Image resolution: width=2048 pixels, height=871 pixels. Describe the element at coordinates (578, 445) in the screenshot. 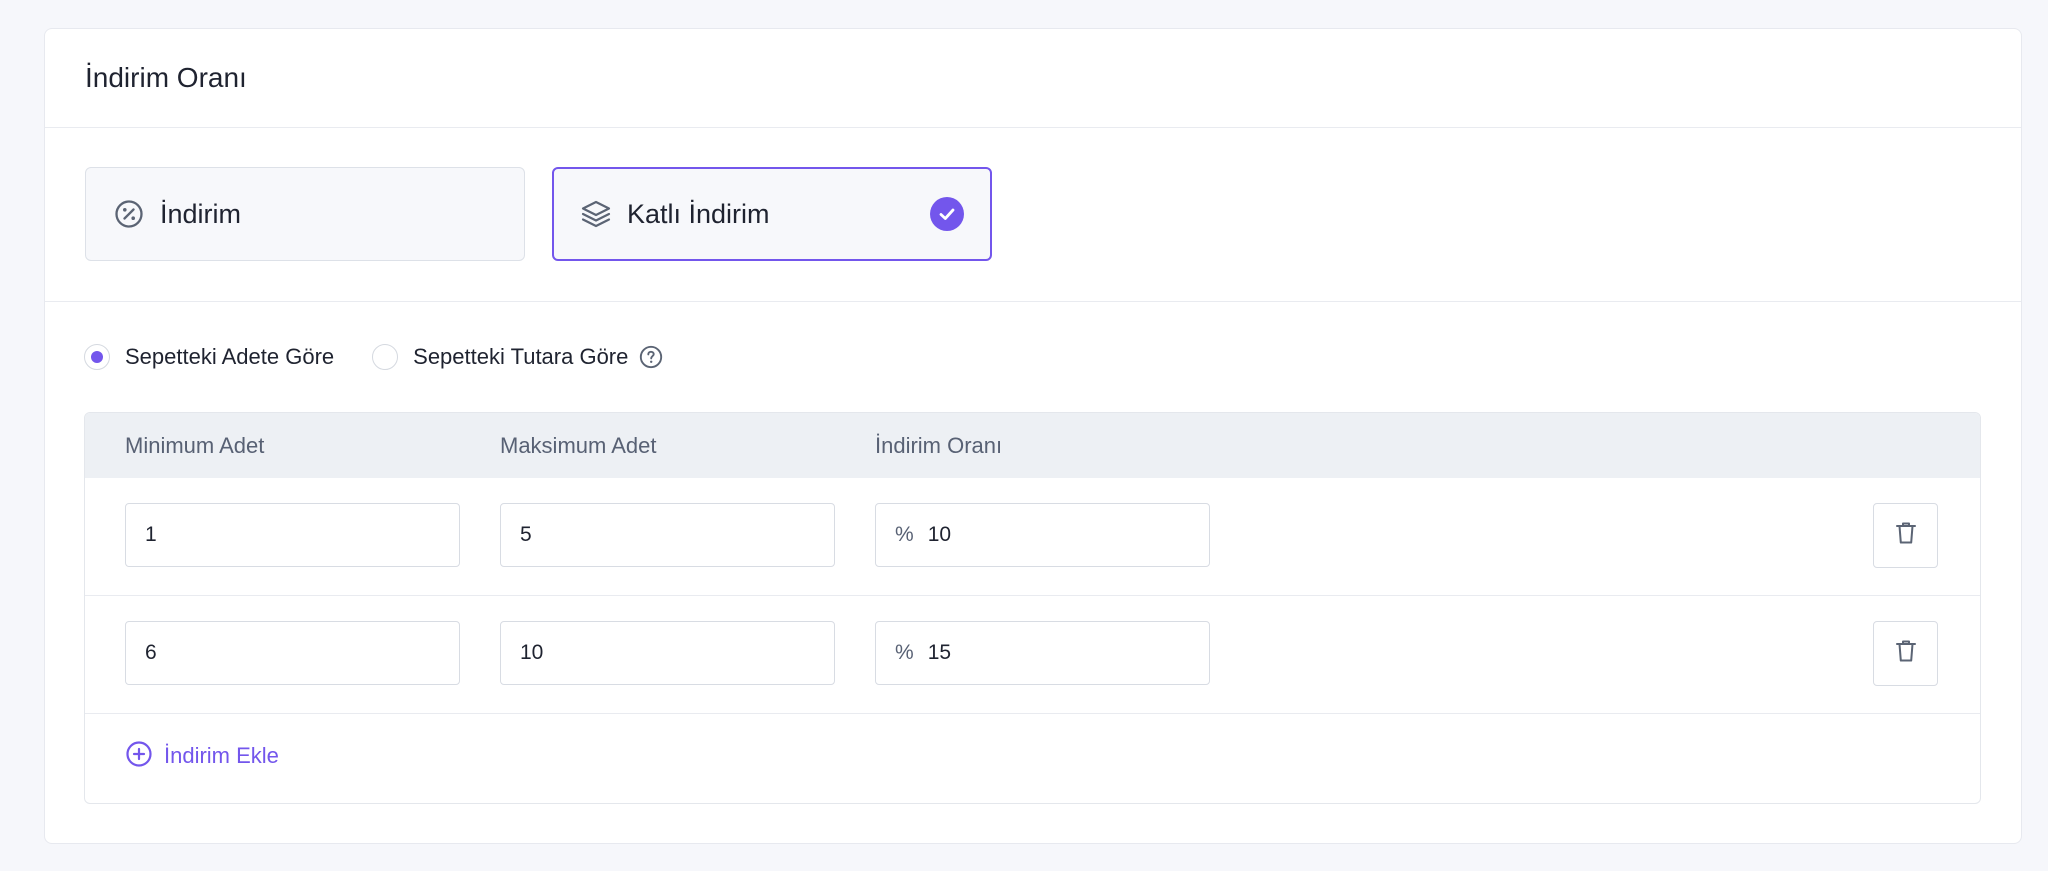

I see `column-header-max: Maksimum Adet` at that location.